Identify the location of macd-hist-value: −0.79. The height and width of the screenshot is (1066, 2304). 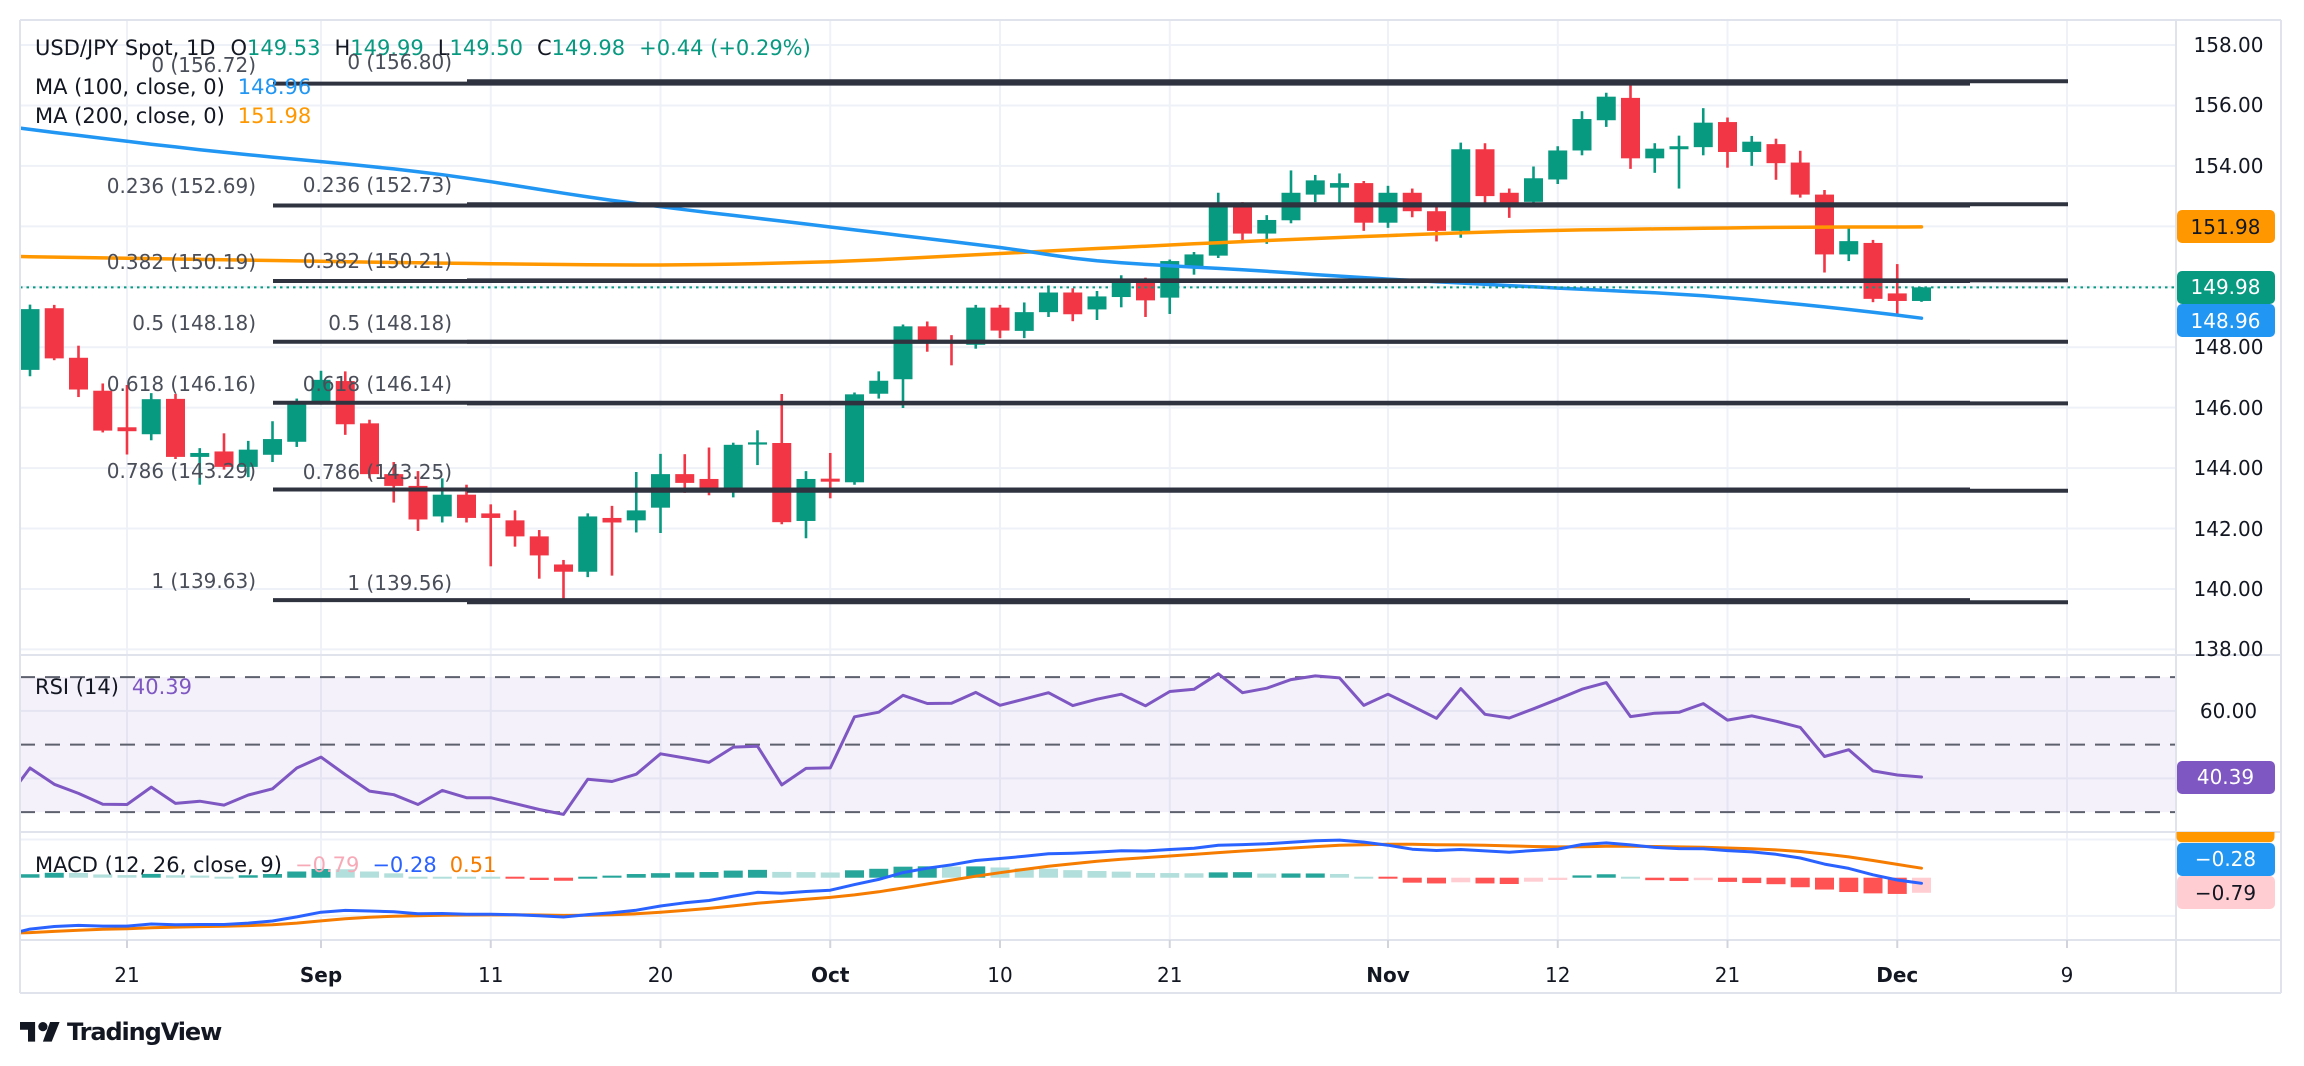
(327, 865).